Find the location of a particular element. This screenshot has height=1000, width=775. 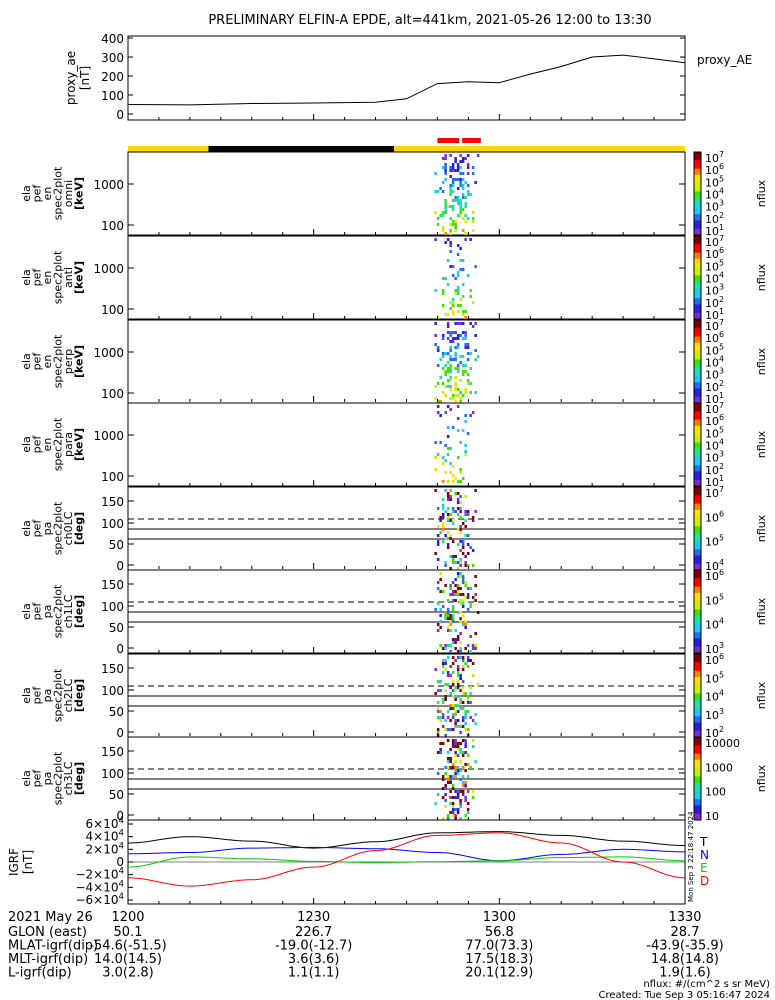

colorbar-tick-label: 10³ is located at coordinates (714, 290).